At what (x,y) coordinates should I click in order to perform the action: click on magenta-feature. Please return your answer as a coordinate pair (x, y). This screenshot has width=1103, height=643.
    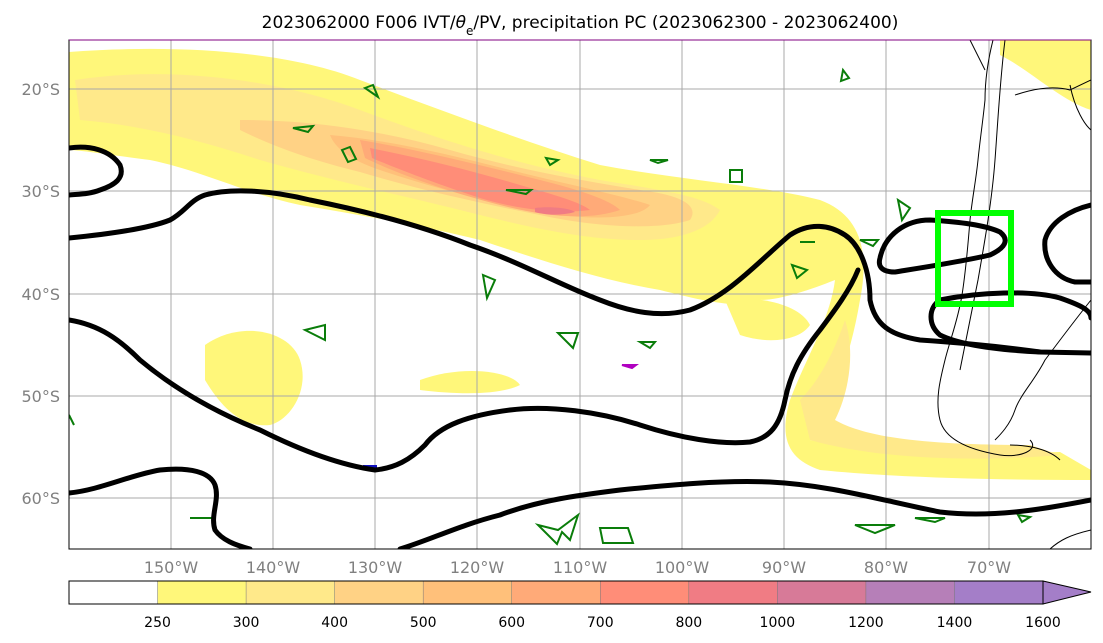
    Looking at the image, I should click on (630, 367).